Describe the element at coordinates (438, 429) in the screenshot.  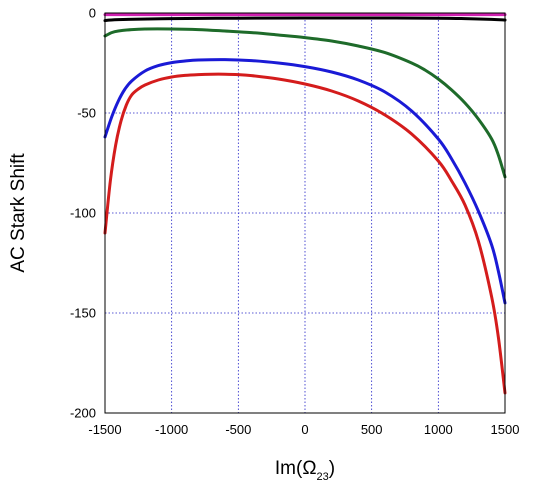
I see `x-tick-label: 1000` at that location.